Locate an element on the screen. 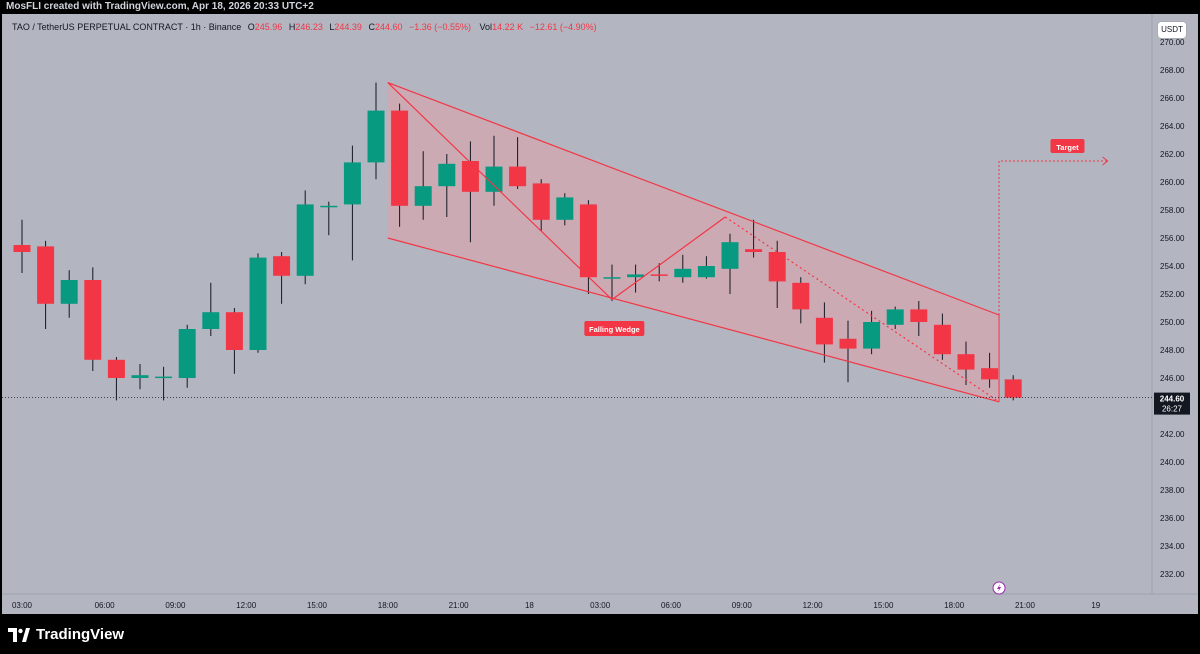 The width and height of the screenshot is (1200, 654). pattern-label: Falling Wedge is located at coordinates (614, 329).